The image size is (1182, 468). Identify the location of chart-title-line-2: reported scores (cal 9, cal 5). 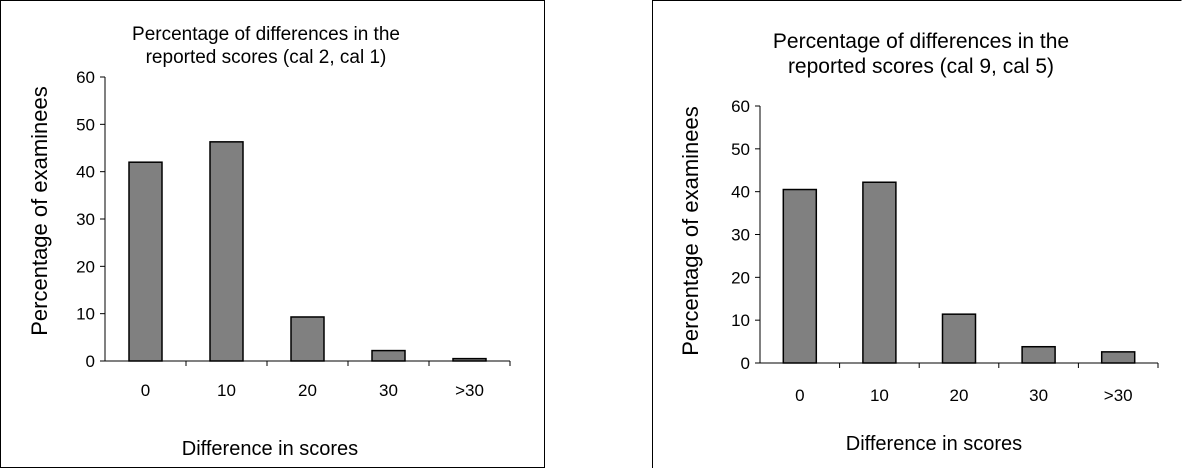
(921, 66).